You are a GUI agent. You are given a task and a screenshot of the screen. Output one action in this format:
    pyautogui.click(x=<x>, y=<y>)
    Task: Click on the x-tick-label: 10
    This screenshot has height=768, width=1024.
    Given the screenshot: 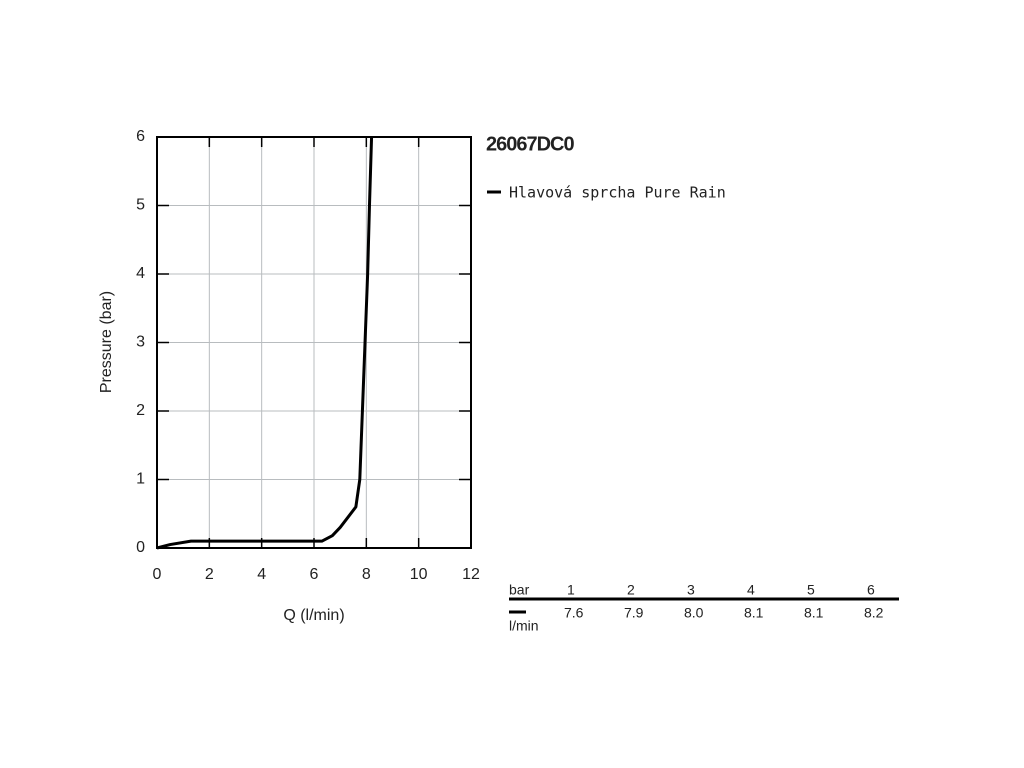 What is the action you would take?
    pyautogui.click(x=419, y=574)
    